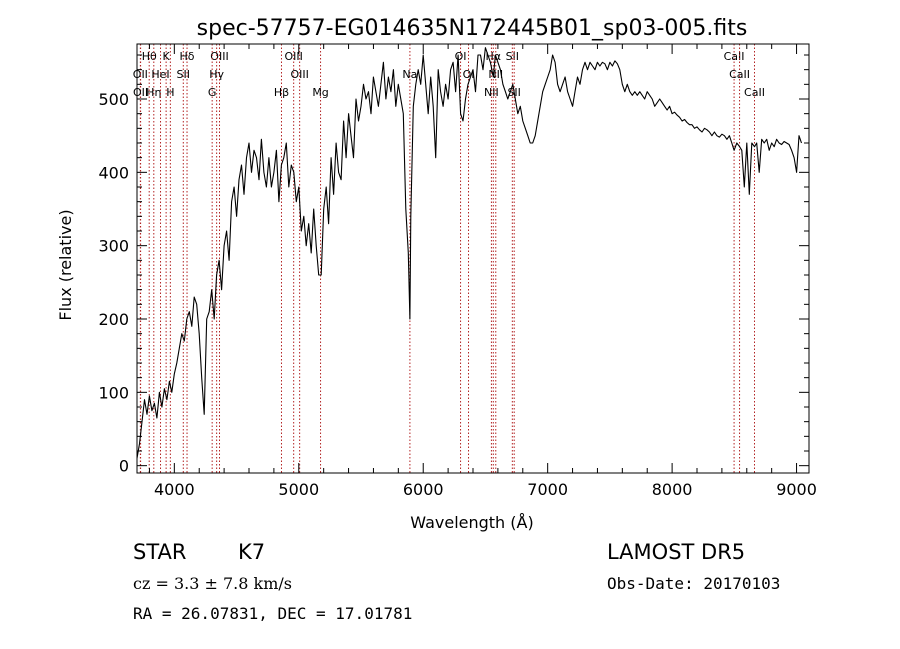  I want to click on line-marker-label-6: H, so click(170, 92).